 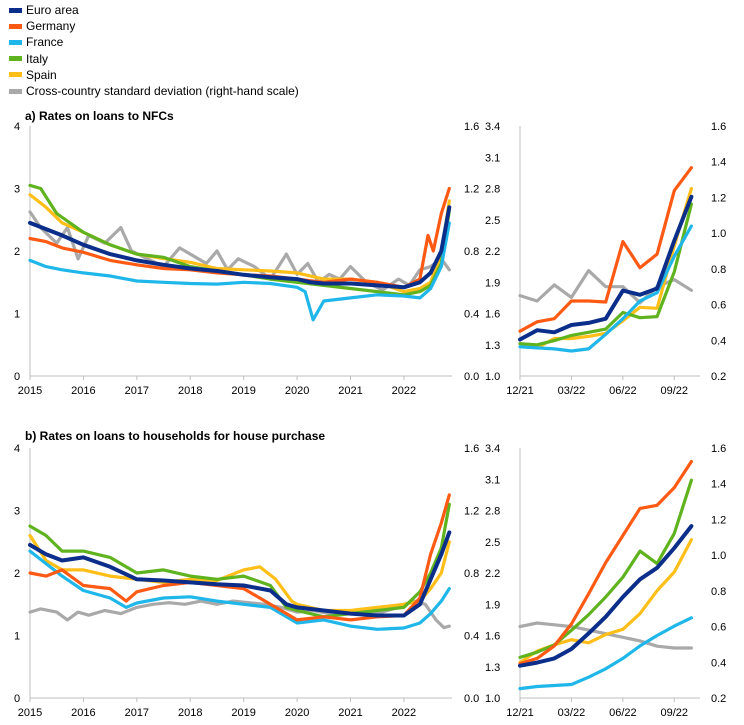 What do you see at coordinates (404, 713) in the screenshot?
I see `x-tick-label: 2022` at bounding box center [404, 713].